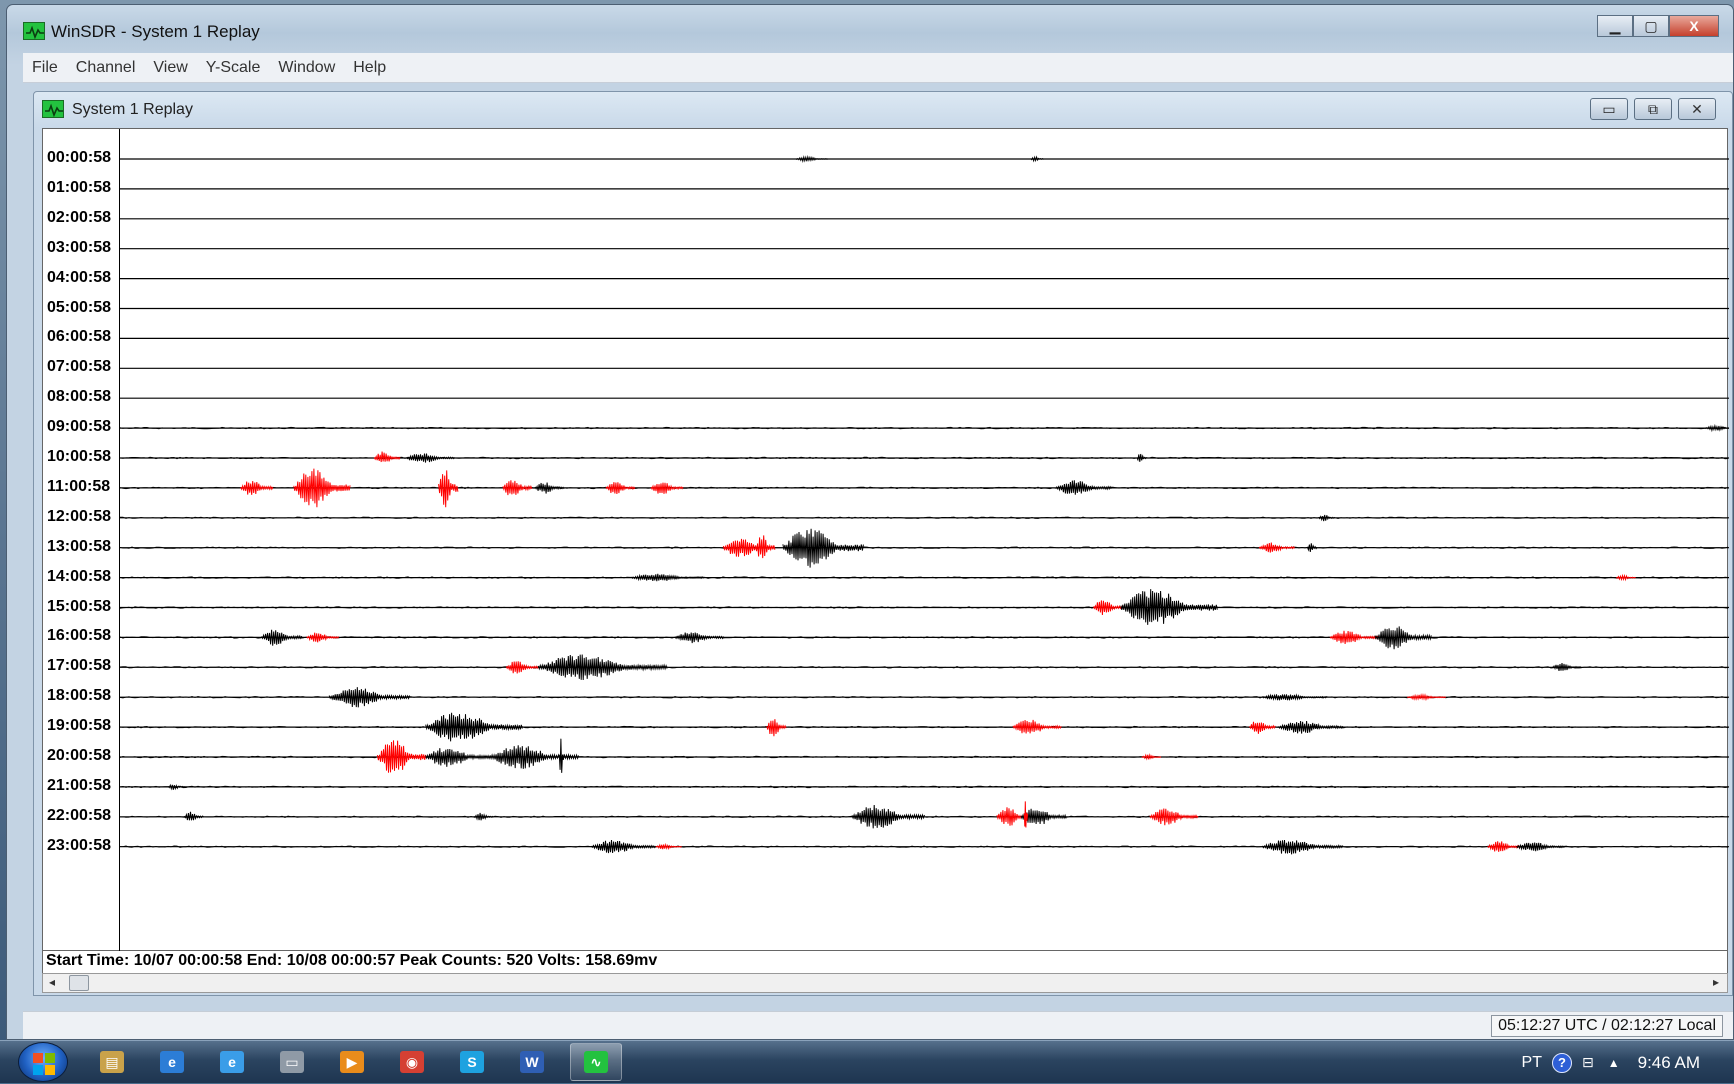 This screenshot has height=1084, width=1734. Describe the element at coordinates (1651, 26) in the screenshot. I see `maximize-button: ▢` at that location.